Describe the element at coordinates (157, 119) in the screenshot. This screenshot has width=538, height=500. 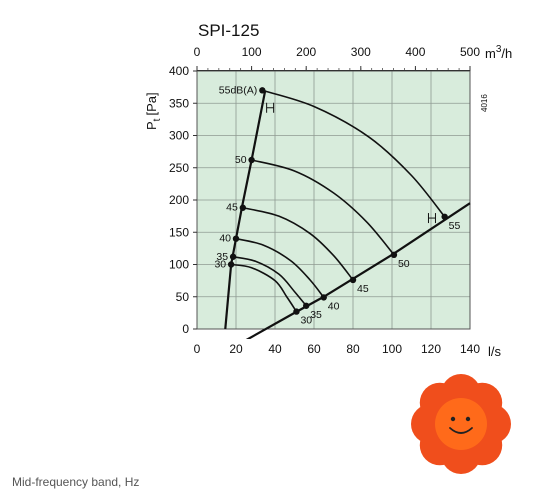
I see `y-axis-label-sub: t` at that location.